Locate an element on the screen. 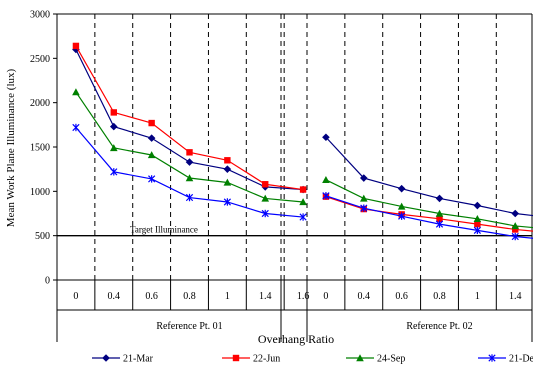  group-label: Reference Pt. 02 is located at coordinates (439, 326).